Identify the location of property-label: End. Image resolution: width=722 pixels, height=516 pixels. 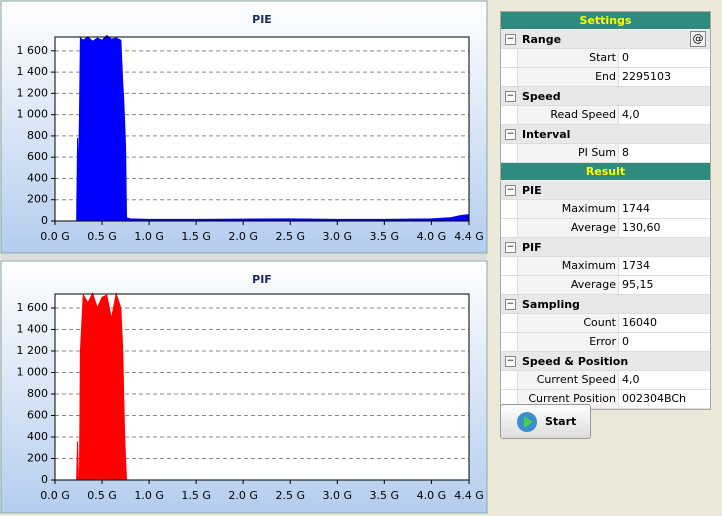
(568, 77).